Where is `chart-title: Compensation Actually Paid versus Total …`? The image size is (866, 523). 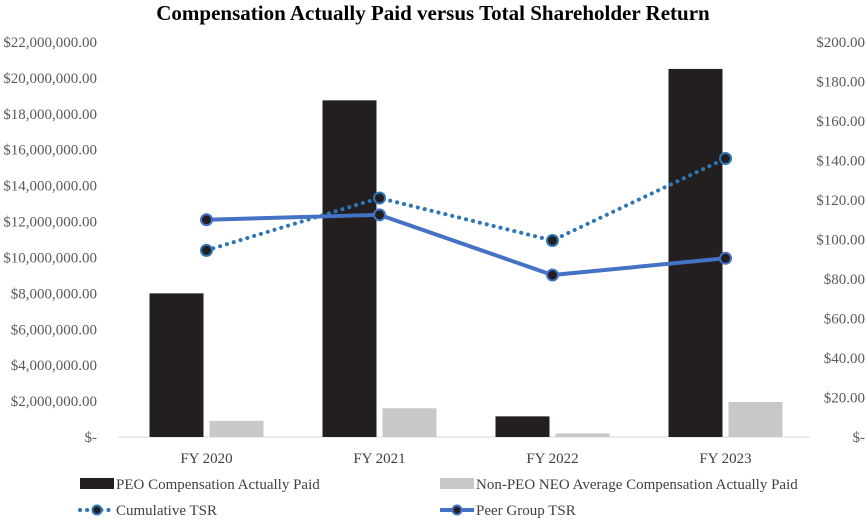 chart-title: Compensation Actually Paid versus Total … is located at coordinates (433, 13).